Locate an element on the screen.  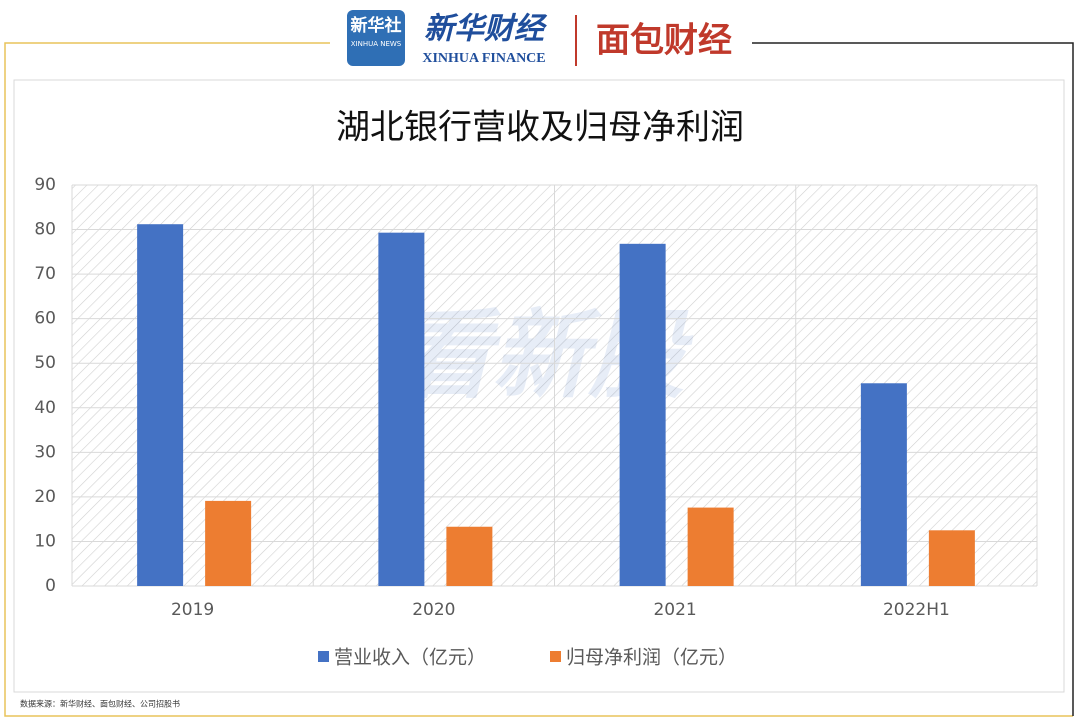
y-tick-label: 20 is located at coordinates (45, 497).